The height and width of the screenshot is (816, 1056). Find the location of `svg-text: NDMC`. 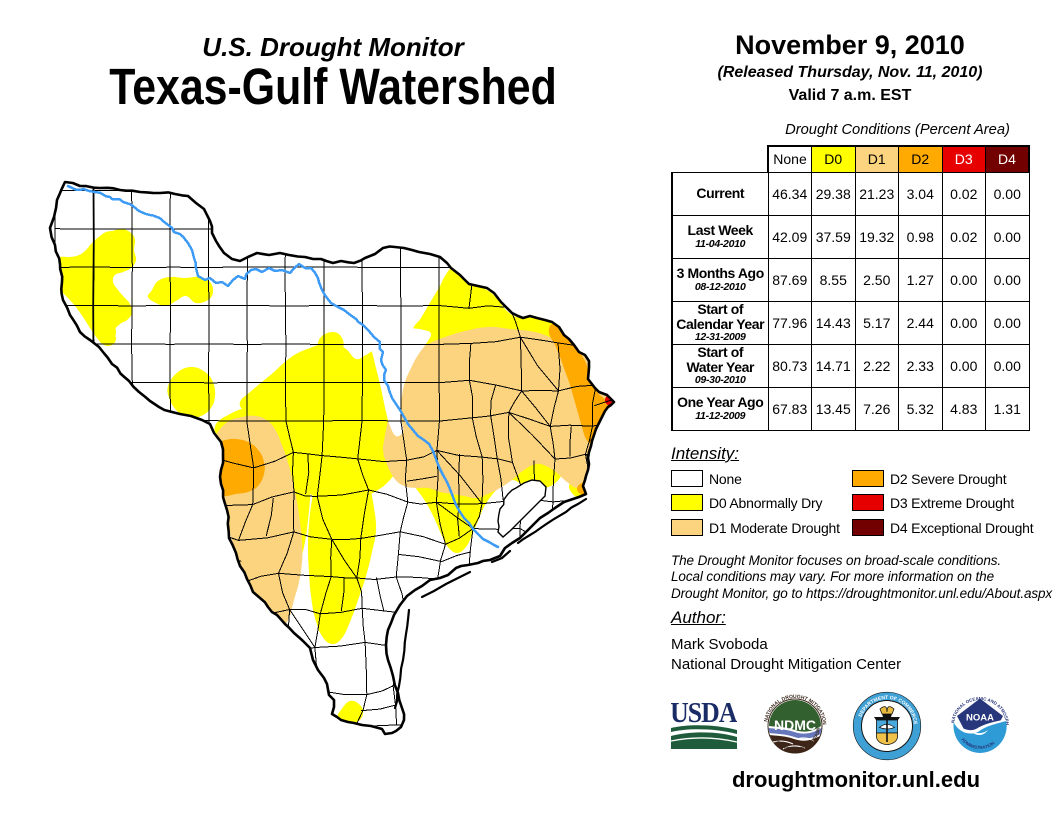

svg-text: NDMC is located at coordinates (795, 725).